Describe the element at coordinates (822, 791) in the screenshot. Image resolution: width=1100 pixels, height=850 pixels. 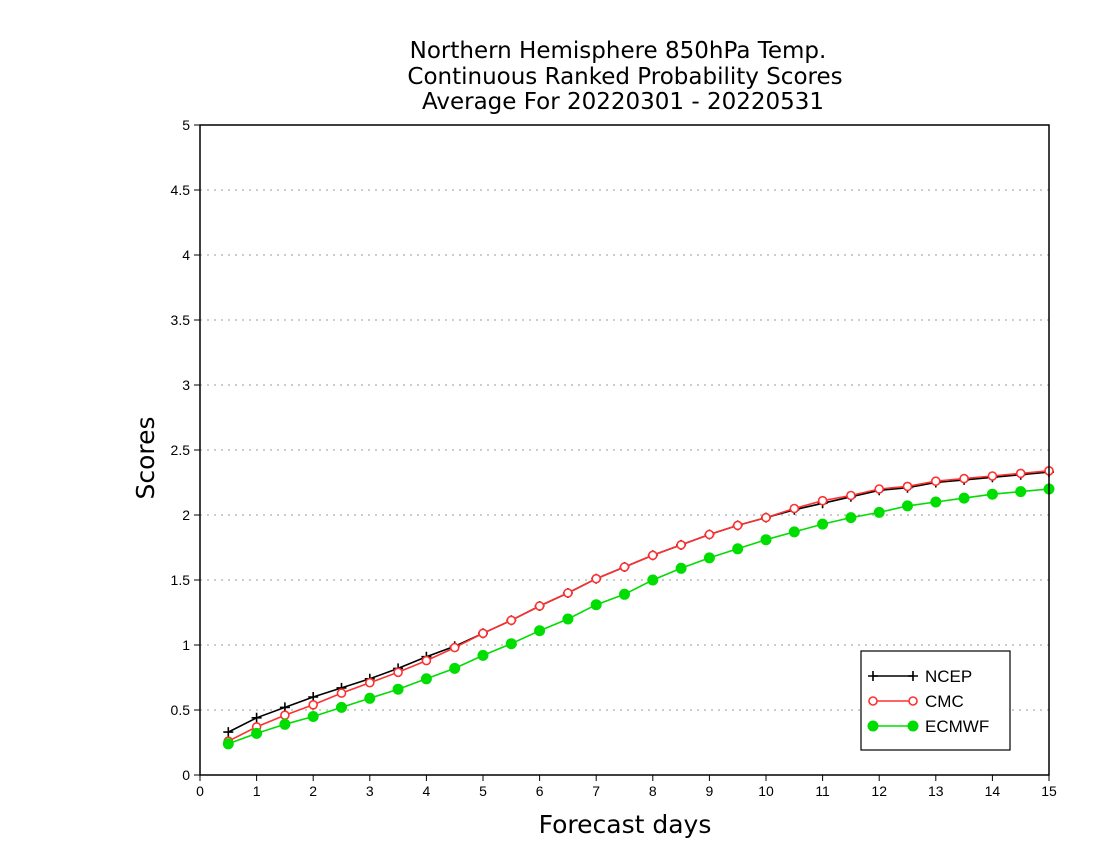
I see `x-tick-label: 11` at that location.